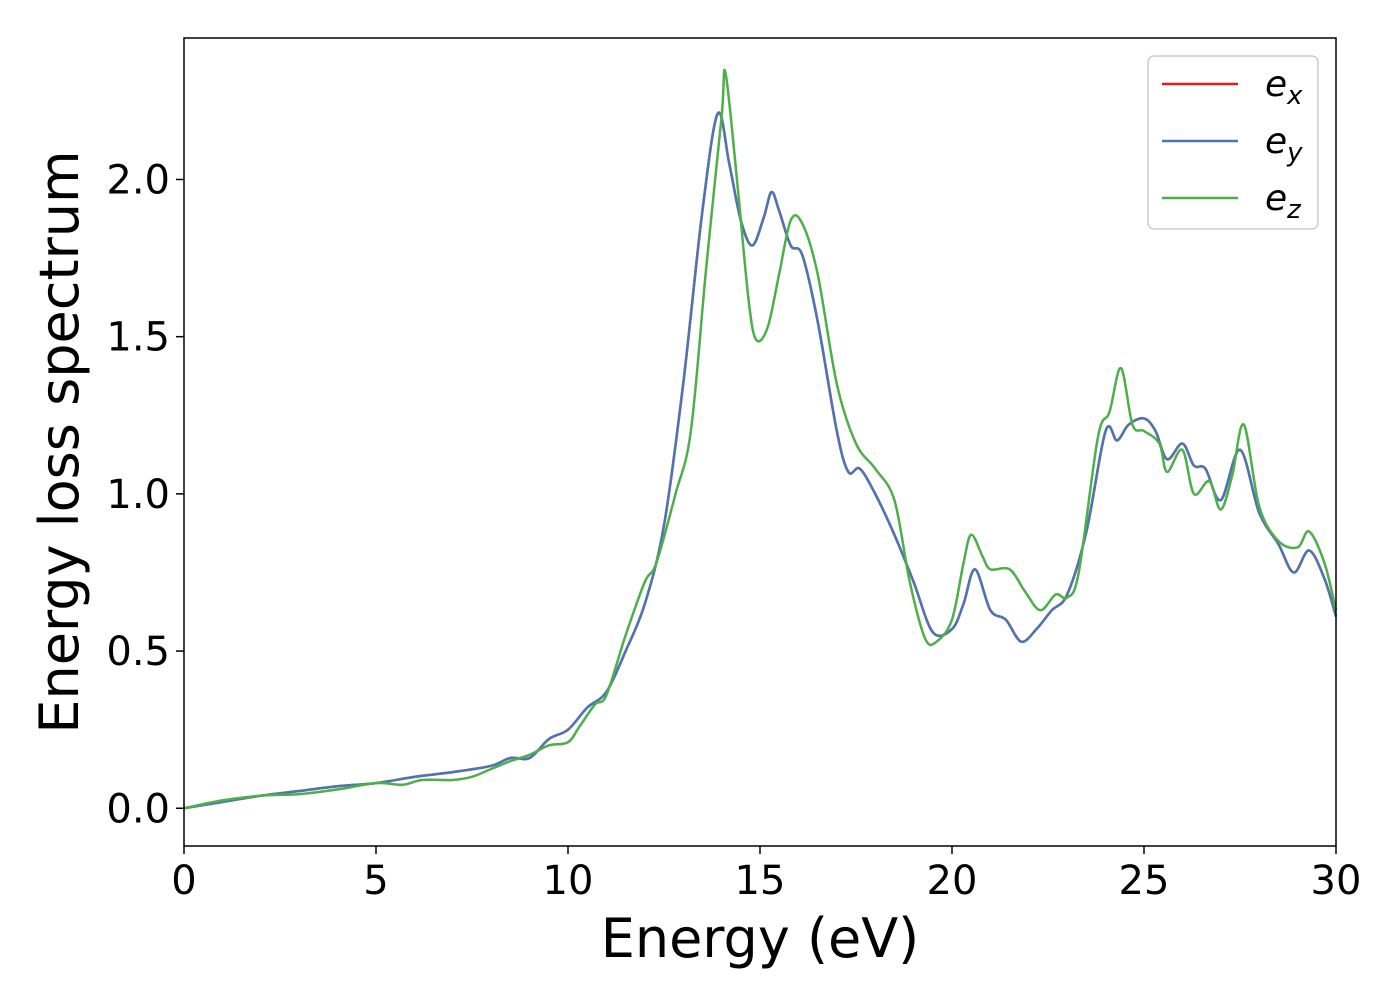 The height and width of the screenshot is (1000, 1400). I want to click on x-axis-title: Energy (eV), so click(760, 938).